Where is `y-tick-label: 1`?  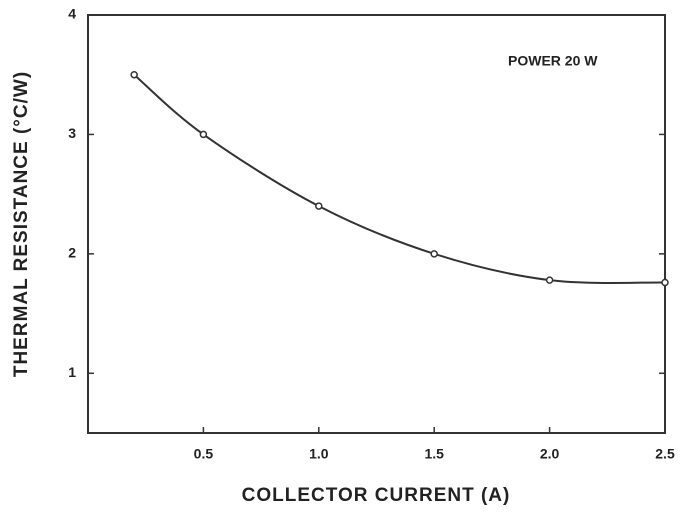 y-tick-label: 1 is located at coordinates (72, 372).